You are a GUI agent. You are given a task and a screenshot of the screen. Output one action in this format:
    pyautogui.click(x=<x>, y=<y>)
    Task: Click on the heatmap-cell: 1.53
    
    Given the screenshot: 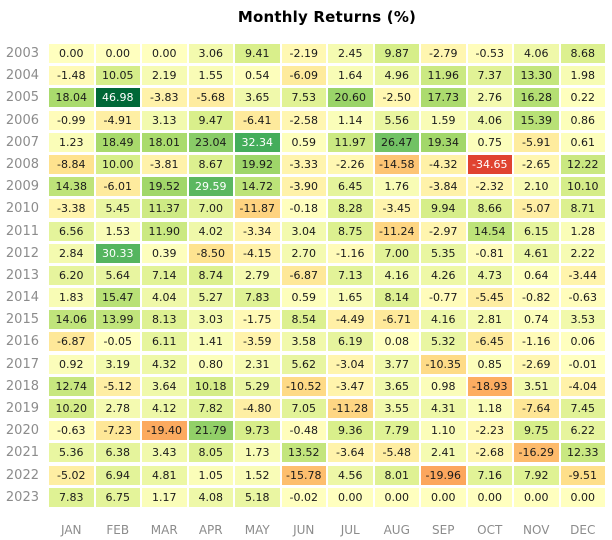 What is the action you would take?
    pyautogui.click(x=117, y=231)
    